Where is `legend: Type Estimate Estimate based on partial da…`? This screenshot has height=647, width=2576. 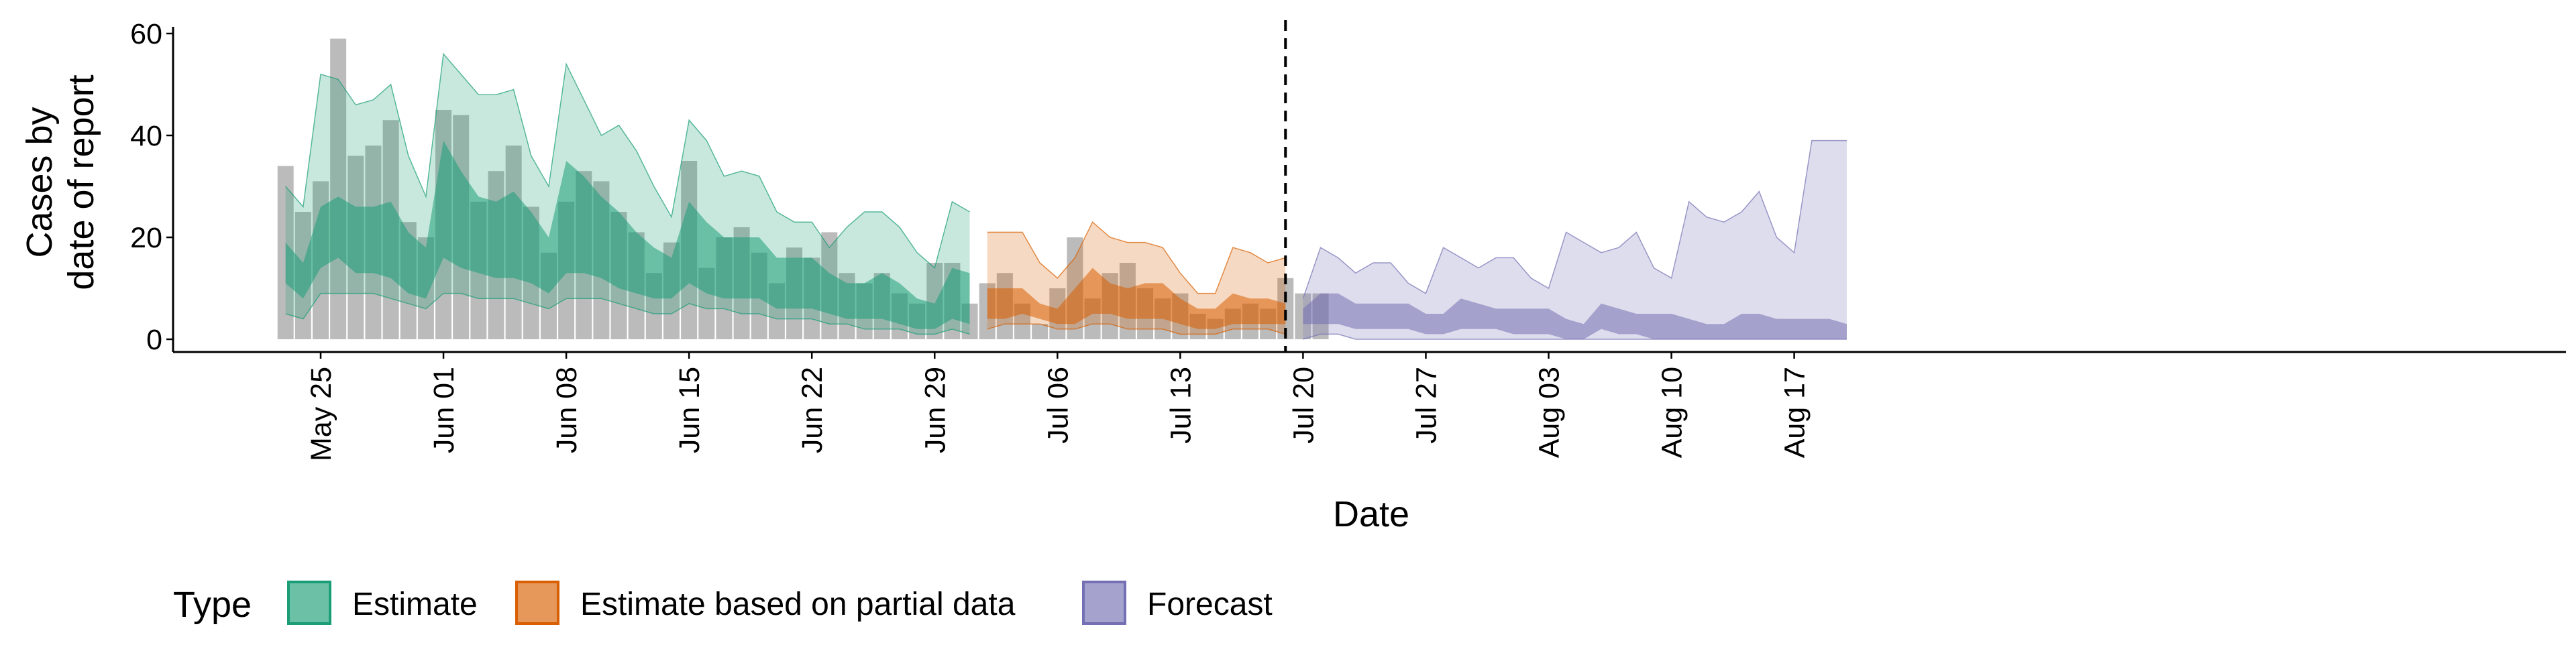 legend: Type Estimate Estimate based on partial da… is located at coordinates (723, 603).